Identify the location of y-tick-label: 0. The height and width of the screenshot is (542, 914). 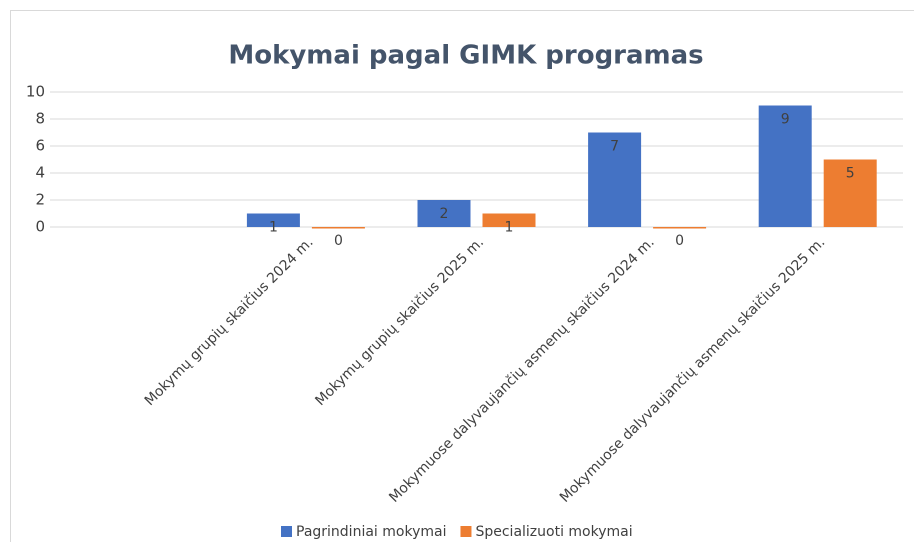
(40, 227).